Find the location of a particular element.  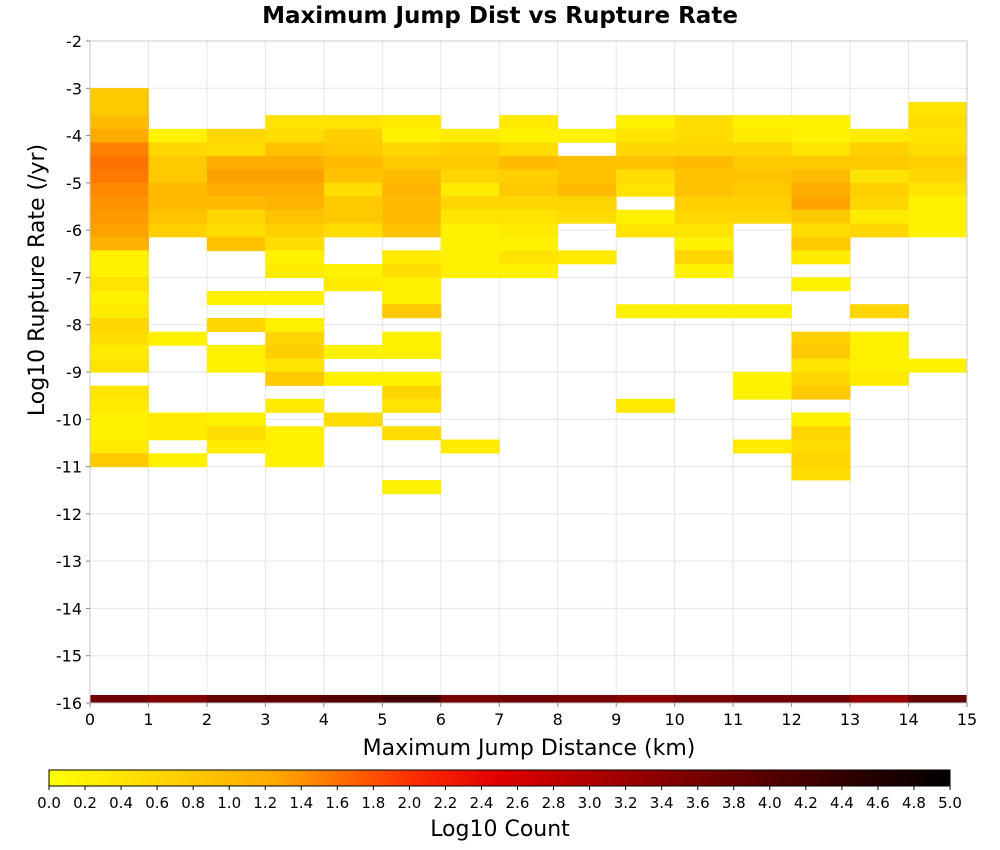

colorbar-tick-label: 4.2 is located at coordinates (806, 803).